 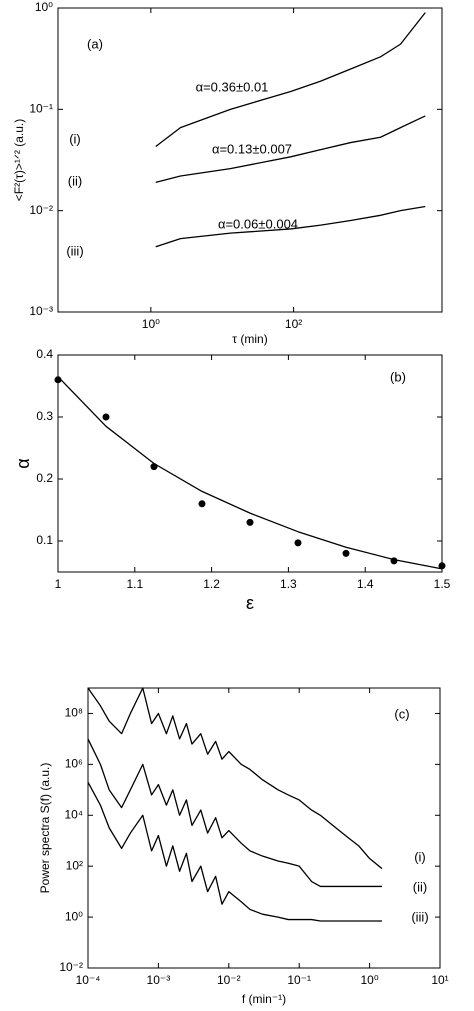 What do you see at coordinates (134, 584) in the screenshot?
I see `x-tick-label: 1.1` at bounding box center [134, 584].